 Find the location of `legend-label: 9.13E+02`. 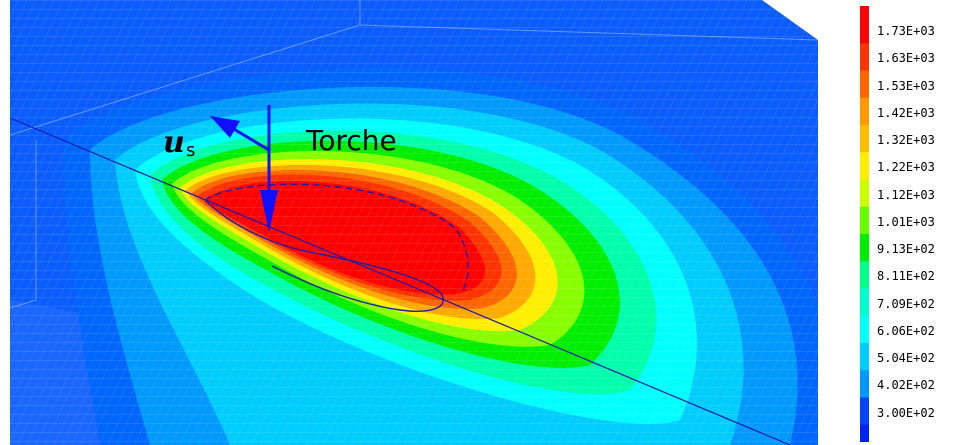

legend-label: 9.13E+02 is located at coordinates (906, 249).